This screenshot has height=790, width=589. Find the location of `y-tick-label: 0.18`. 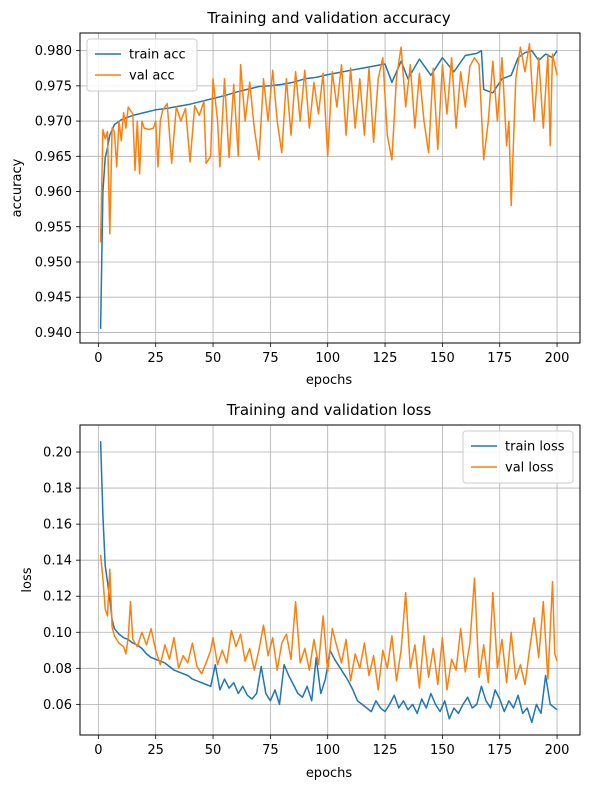

y-tick-label: 0.18 is located at coordinates (57, 489).